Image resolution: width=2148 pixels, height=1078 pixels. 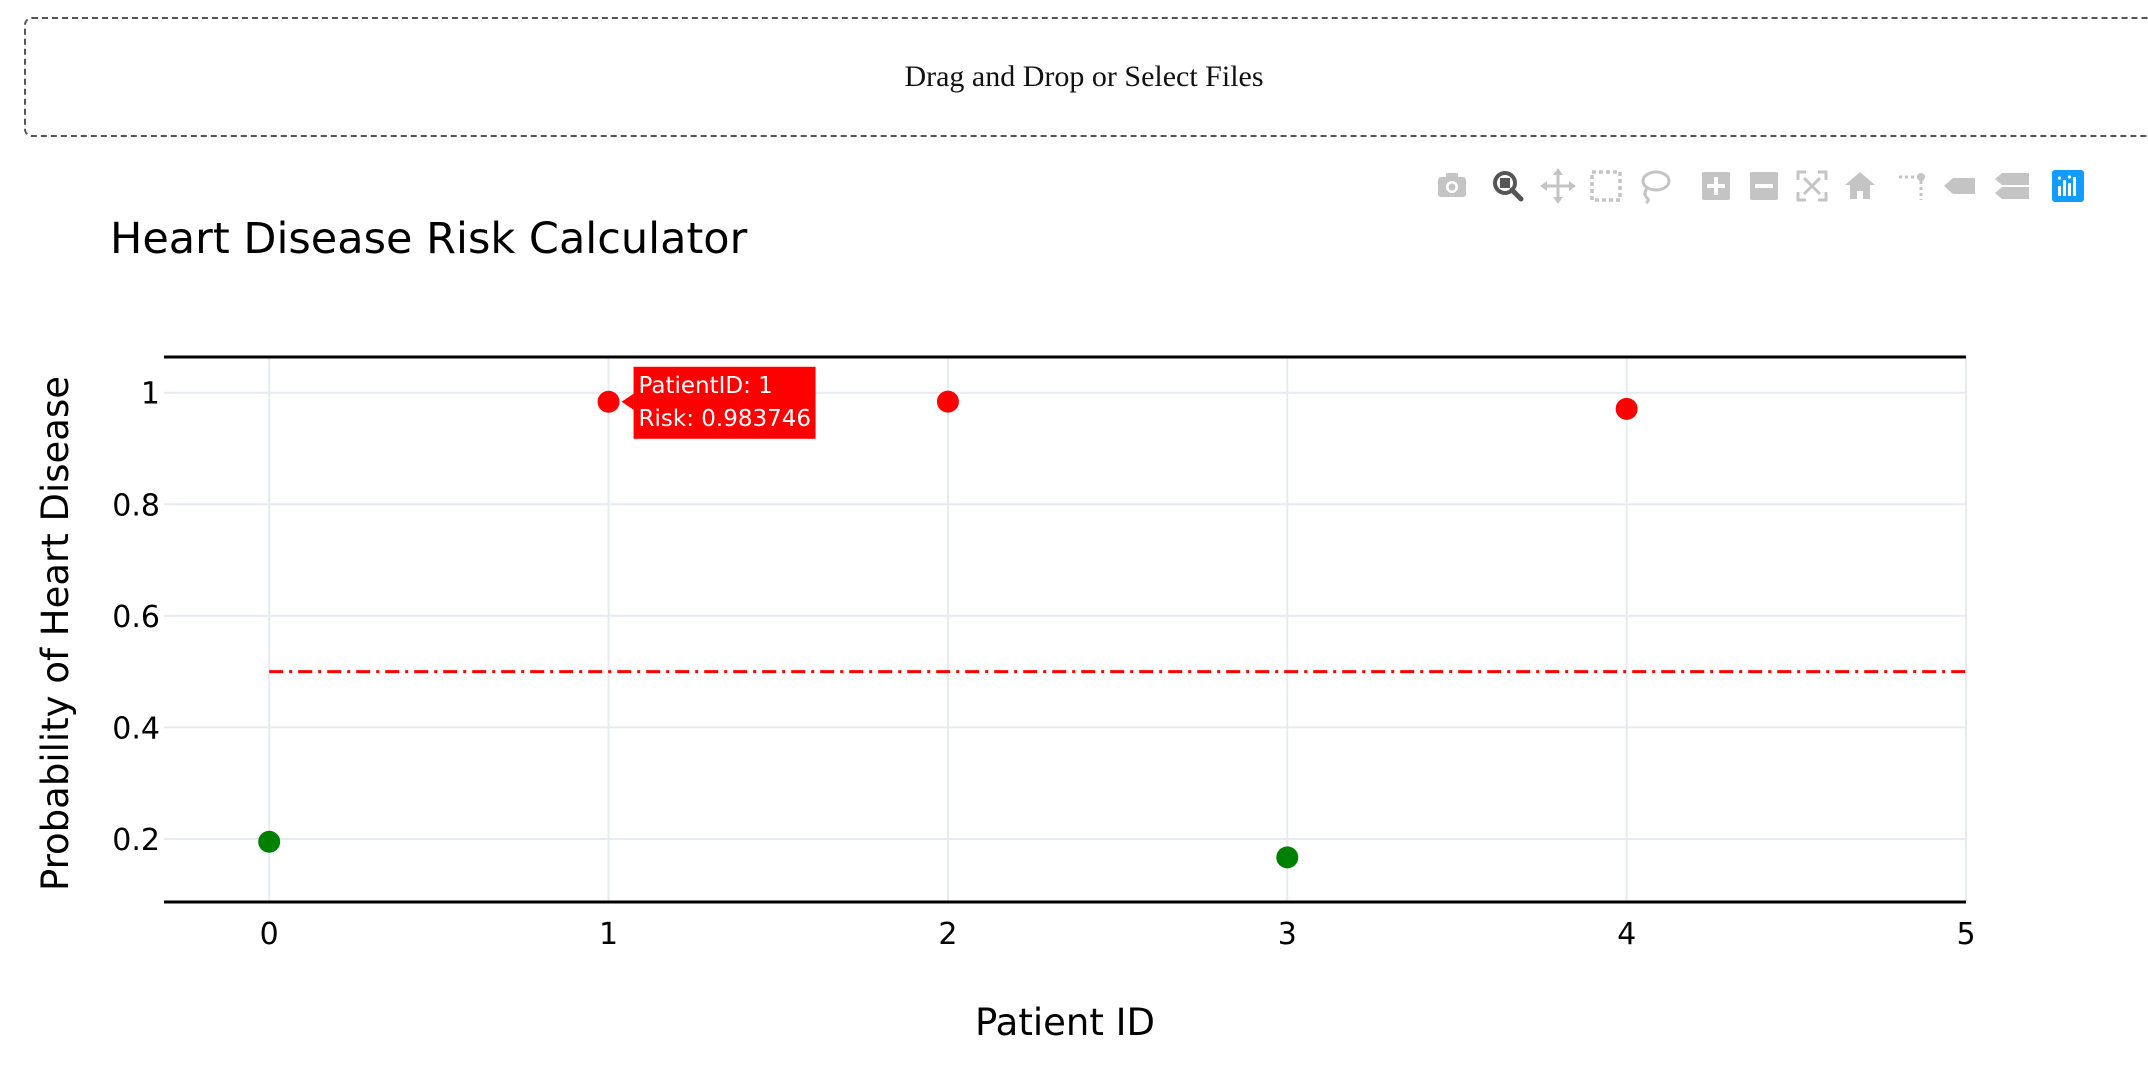 What do you see at coordinates (627, 401) in the screenshot?
I see `tooltip-pointer` at bounding box center [627, 401].